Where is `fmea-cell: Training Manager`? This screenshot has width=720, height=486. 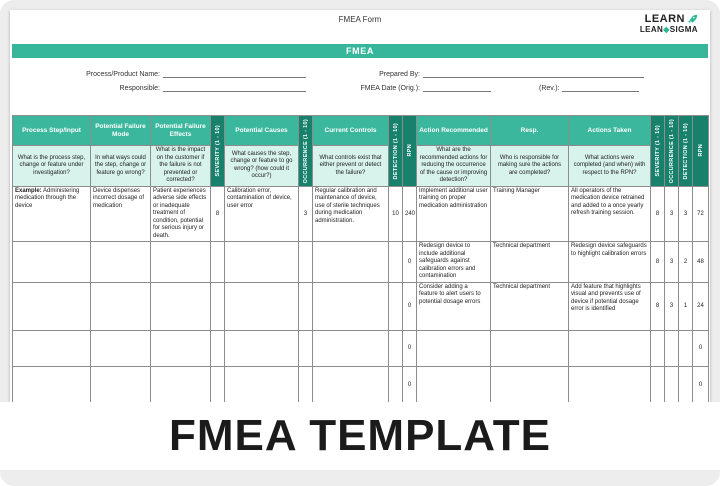
fmea-cell: Training Manager is located at coordinates (529, 213).